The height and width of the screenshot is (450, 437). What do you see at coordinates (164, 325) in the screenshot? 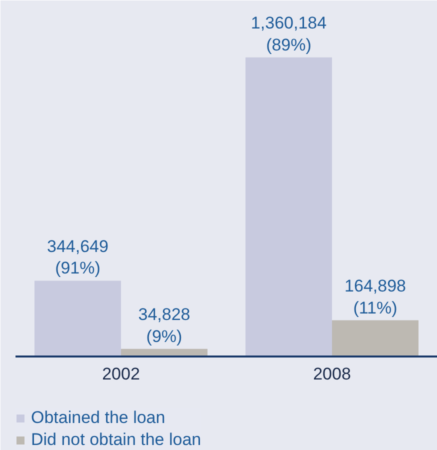
I see `data-label: 34,828 (9%)` at bounding box center [164, 325].